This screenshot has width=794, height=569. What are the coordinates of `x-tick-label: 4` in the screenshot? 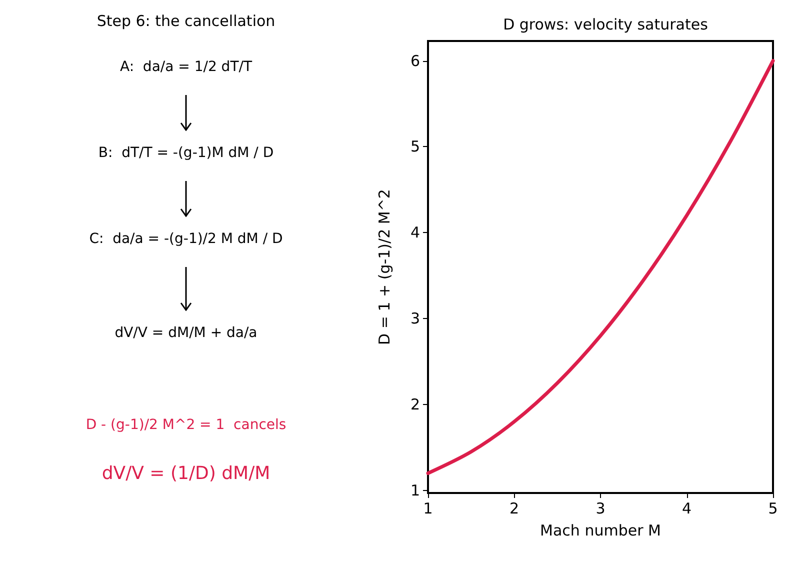 It's located at (687, 509).